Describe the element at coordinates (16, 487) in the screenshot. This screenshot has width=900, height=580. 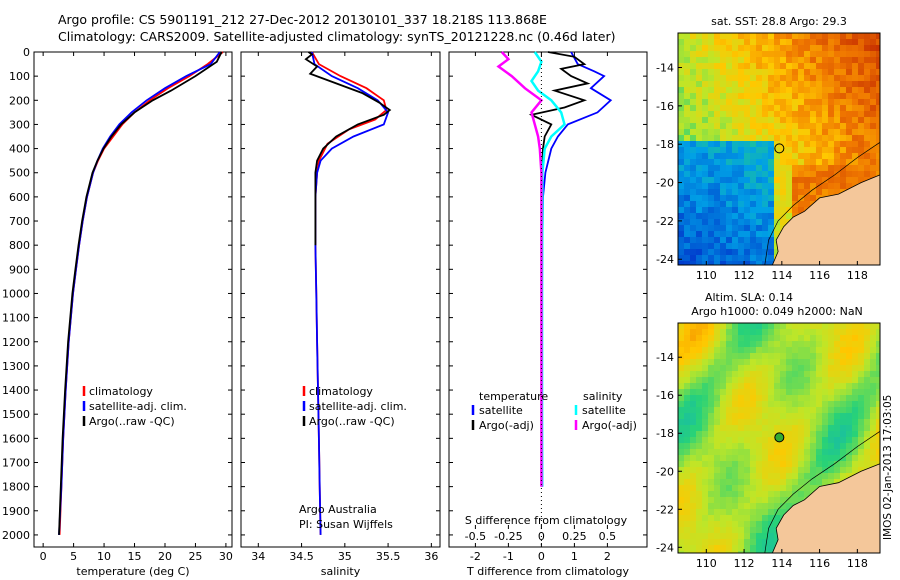
I see `depth-tick-label: 1800` at that location.